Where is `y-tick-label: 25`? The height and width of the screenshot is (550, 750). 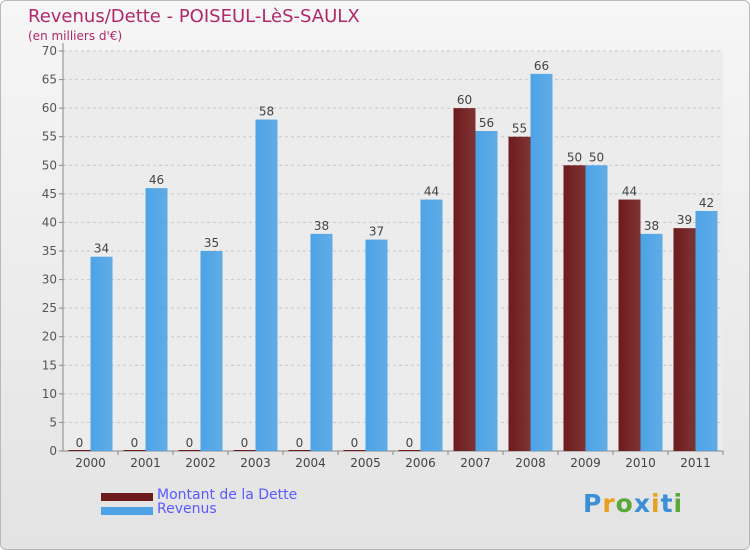 y-tick-label: 25 is located at coordinates (49, 308).